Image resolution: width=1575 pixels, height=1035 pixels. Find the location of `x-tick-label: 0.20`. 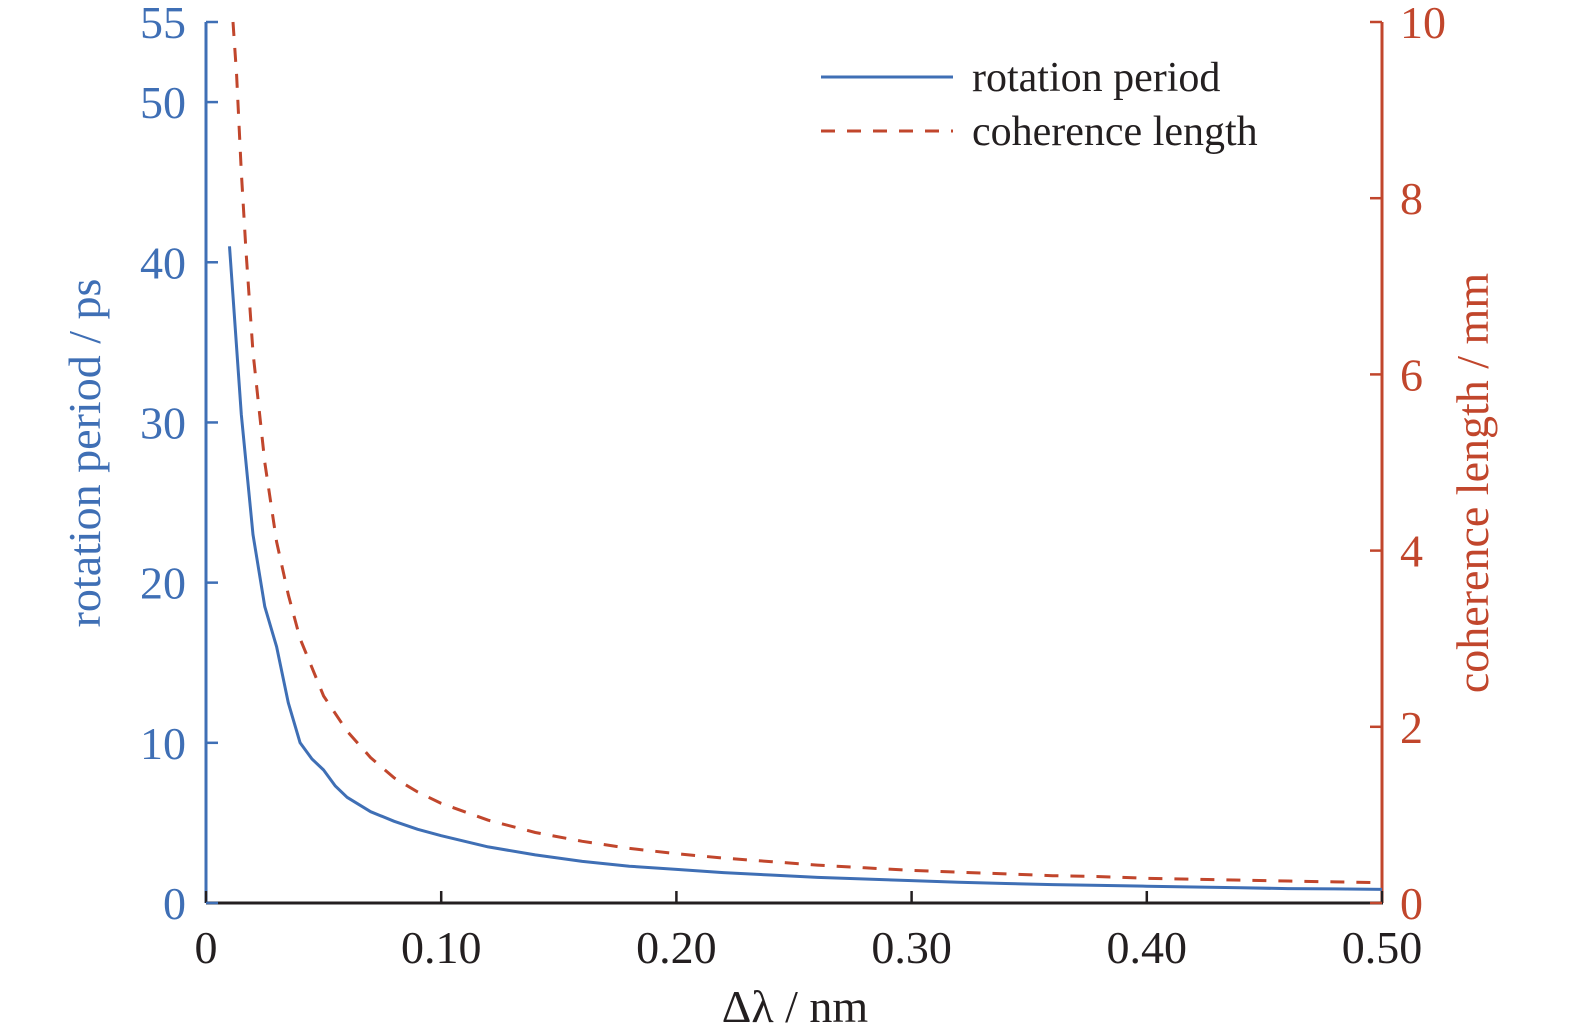

x-tick-label: 0.20 is located at coordinates (676, 947).